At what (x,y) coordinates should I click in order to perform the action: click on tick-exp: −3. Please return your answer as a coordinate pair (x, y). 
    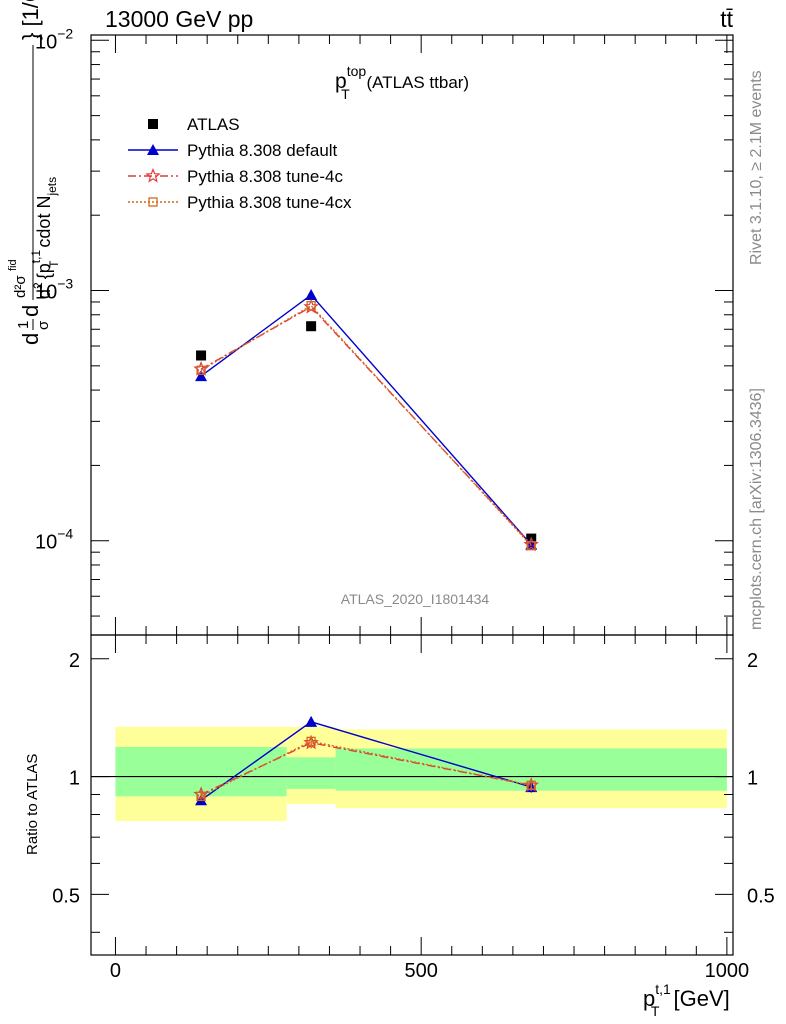
    Looking at the image, I should click on (65, 284).